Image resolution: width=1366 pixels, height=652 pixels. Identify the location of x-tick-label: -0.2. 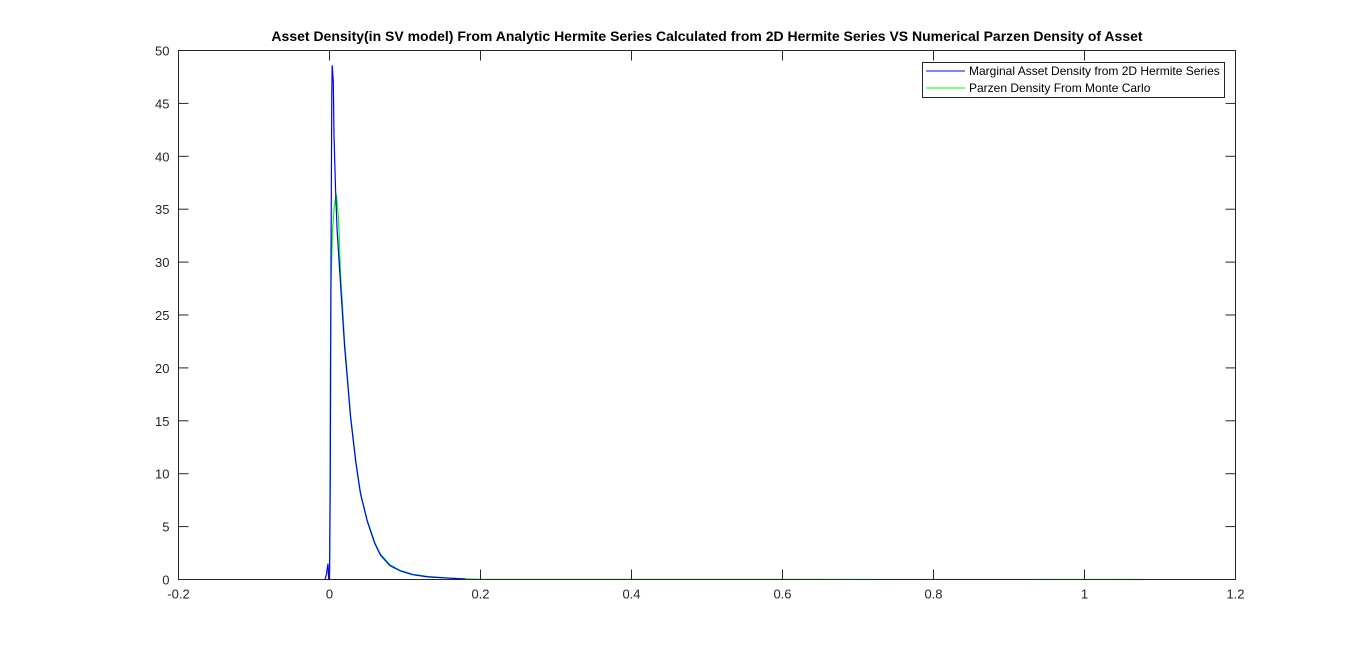
(178, 594).